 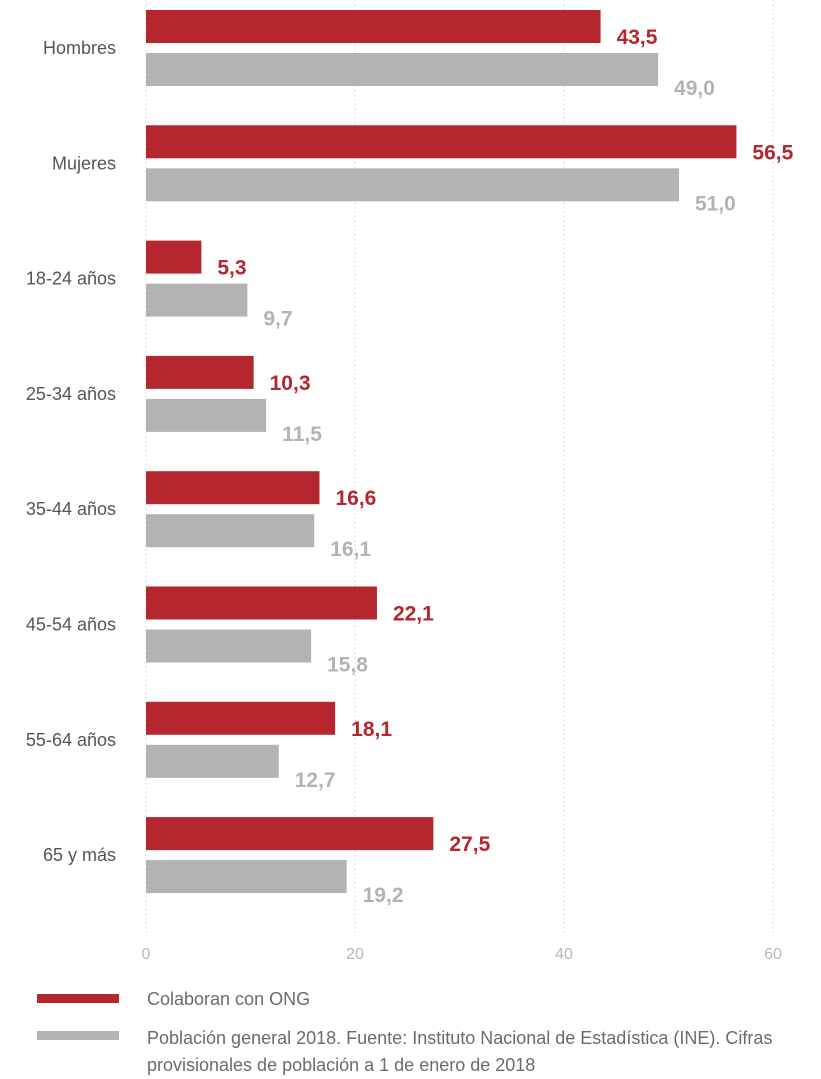 What do you see at coordinates (347, 665) in the screenshot?
I see `value-label-population-5: 15,8` at bounding box center [347, 665].